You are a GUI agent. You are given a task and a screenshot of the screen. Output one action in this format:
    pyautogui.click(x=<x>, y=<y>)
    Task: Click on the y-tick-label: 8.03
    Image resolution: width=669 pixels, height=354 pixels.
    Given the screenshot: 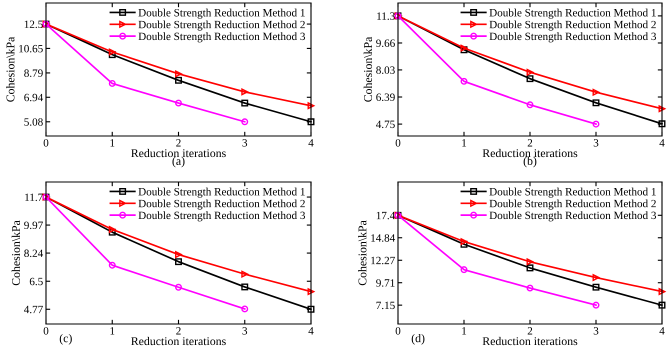 What is the action you would take?
    pyautogui.click(x=385, y=70)
    